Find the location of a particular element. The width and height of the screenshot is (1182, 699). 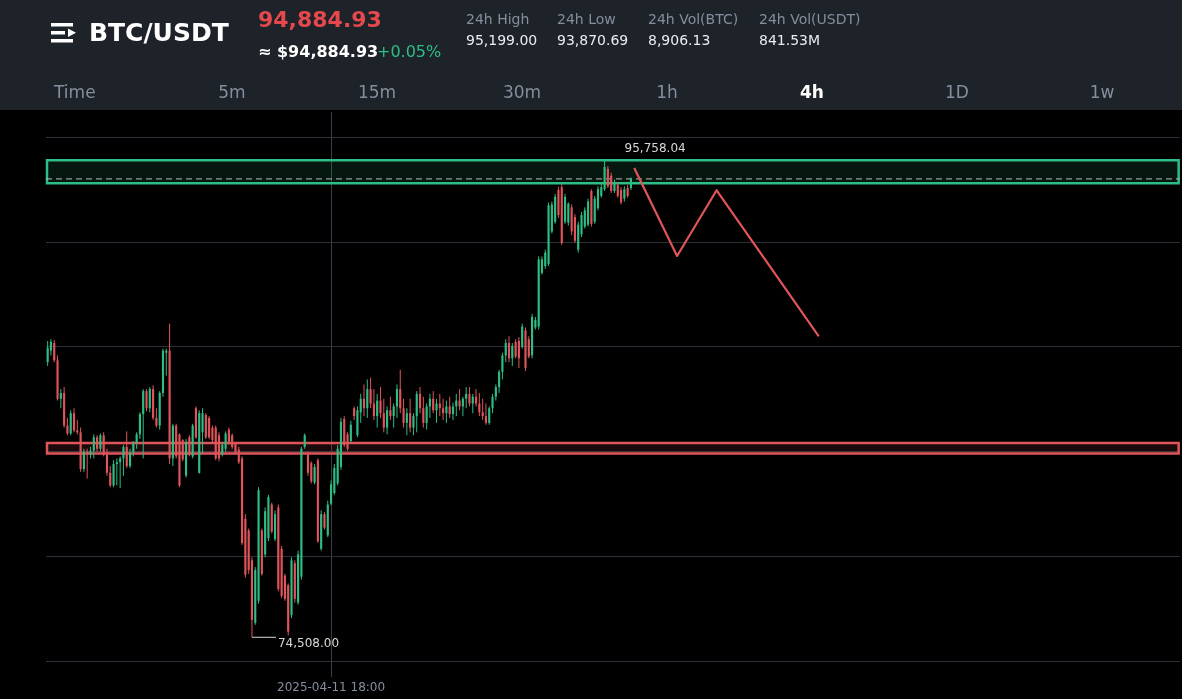

text: 24h Vol(USDT) is located at coordinates (810, 19).